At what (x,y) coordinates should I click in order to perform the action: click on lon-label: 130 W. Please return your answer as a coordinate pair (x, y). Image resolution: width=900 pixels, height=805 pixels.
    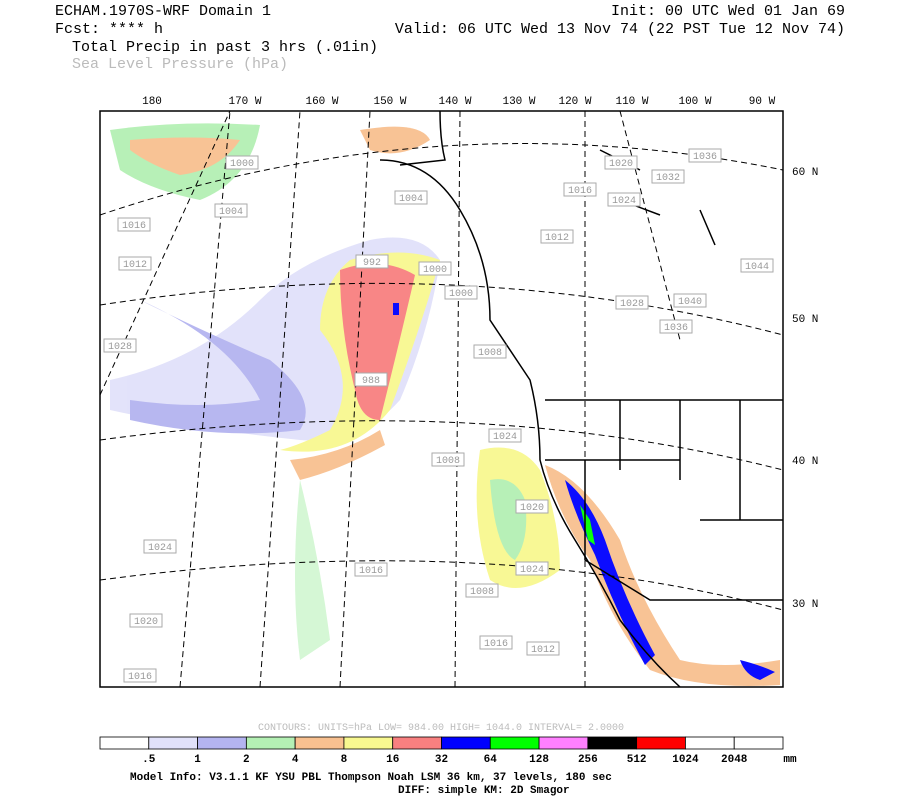
    Looking at the image, I should click on (518, 102).